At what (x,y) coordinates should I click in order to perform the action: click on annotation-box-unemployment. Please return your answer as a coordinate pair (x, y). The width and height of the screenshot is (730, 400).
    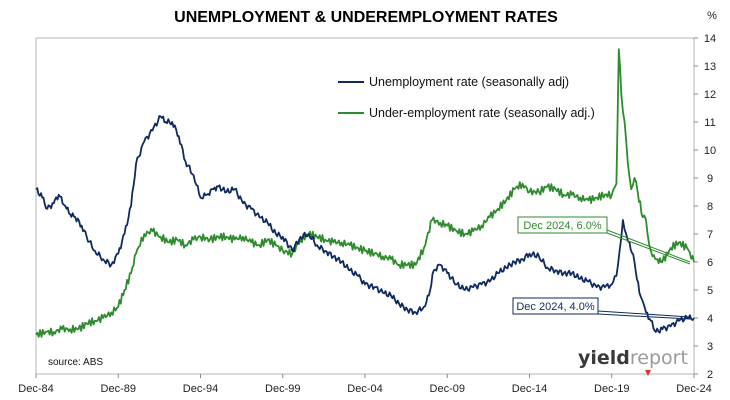
    Looking at the image, I should click on (555, 306).